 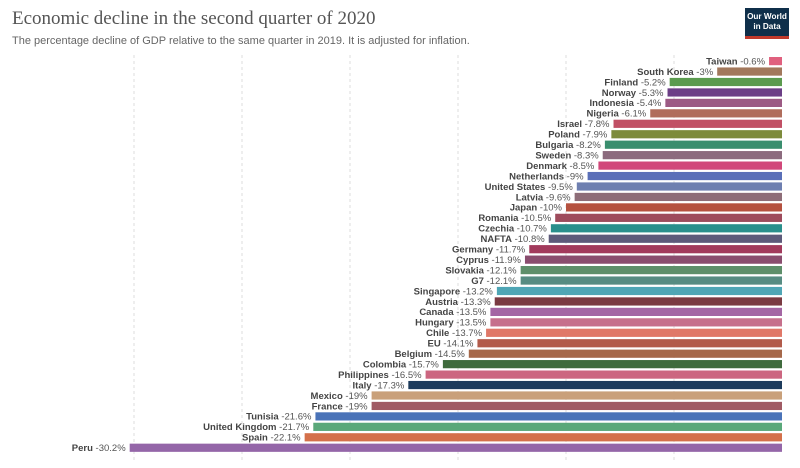 What do you see at coordinates (636, 322) in the screenshot?
I see `bar-hungary` at bounding box center [636, 322].